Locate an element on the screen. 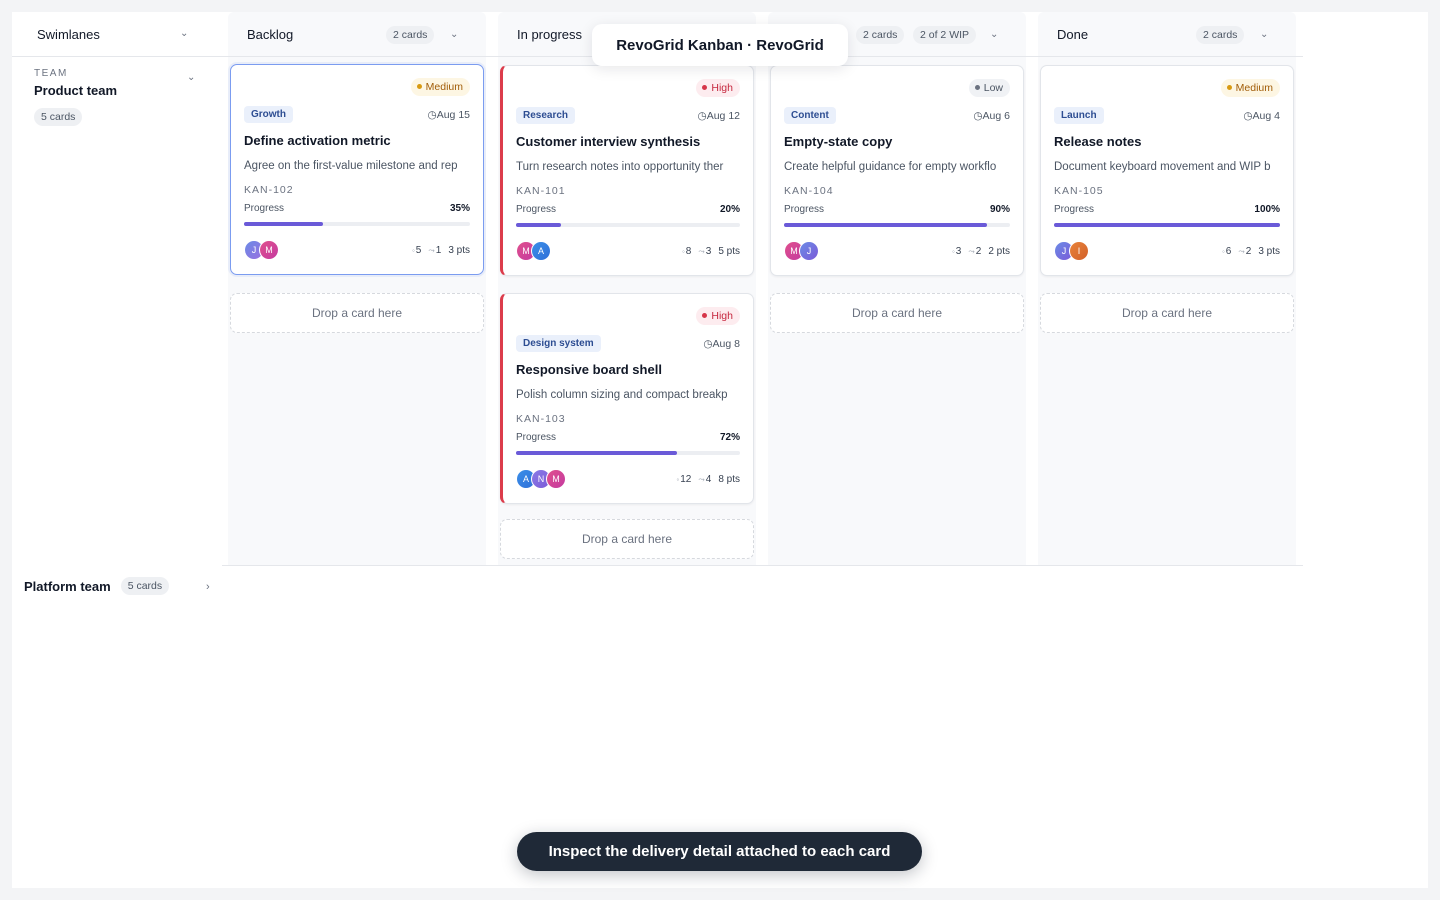 This screenshot has height=900, width=1440. card-key: KAN-102 is located at coordinates (269, 190).